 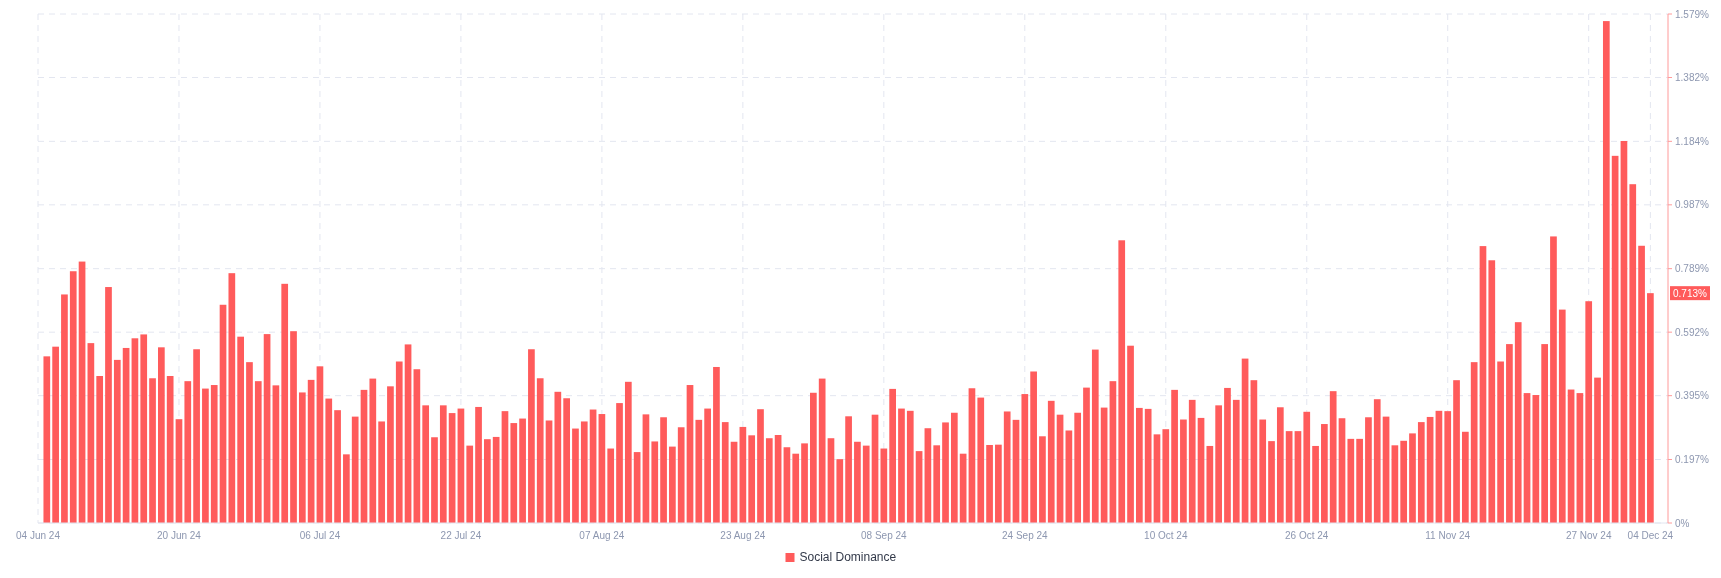 What do you see at coordinates (1448, 535) in the screenshot?
I see `x-tick-label: 11 Nov 24` at bounding box center [1448, 535].